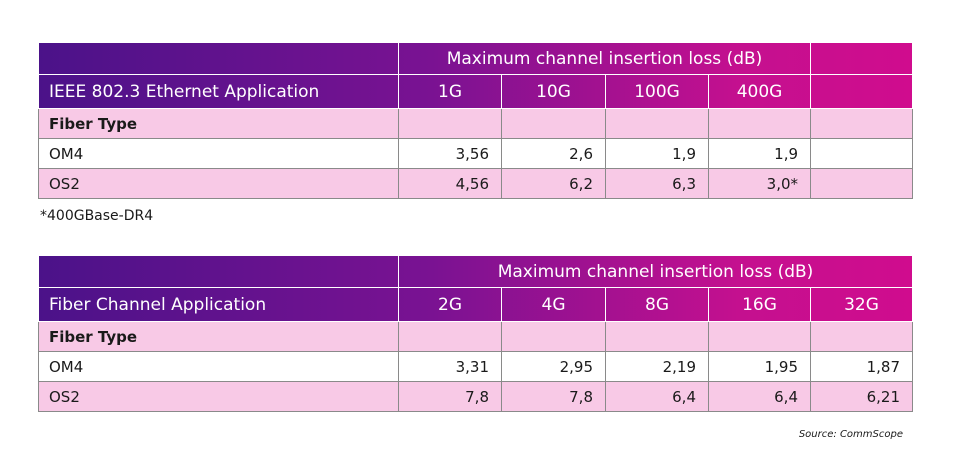 The image size is (953, 451). Describe the element at coordinates (861, 366) in the screenshot. I see `loss-value: 1,87` at that location.